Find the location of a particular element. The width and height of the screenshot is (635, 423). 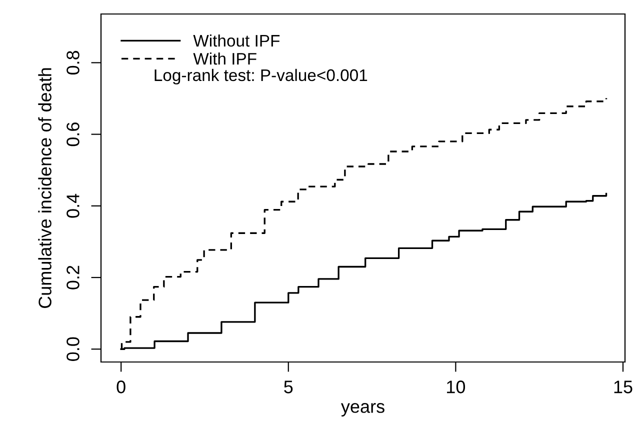

y-tick-label: 0.6 is located at coordinates (73, 134).